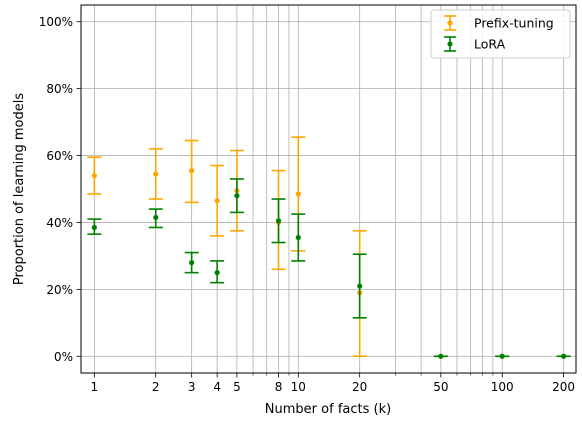 The width and height of the screenshot is (582, 421). Describe the element at coordinates (328, 409) in the screenshot. I see `x-axis-label: Number of facts (k)` at that location.